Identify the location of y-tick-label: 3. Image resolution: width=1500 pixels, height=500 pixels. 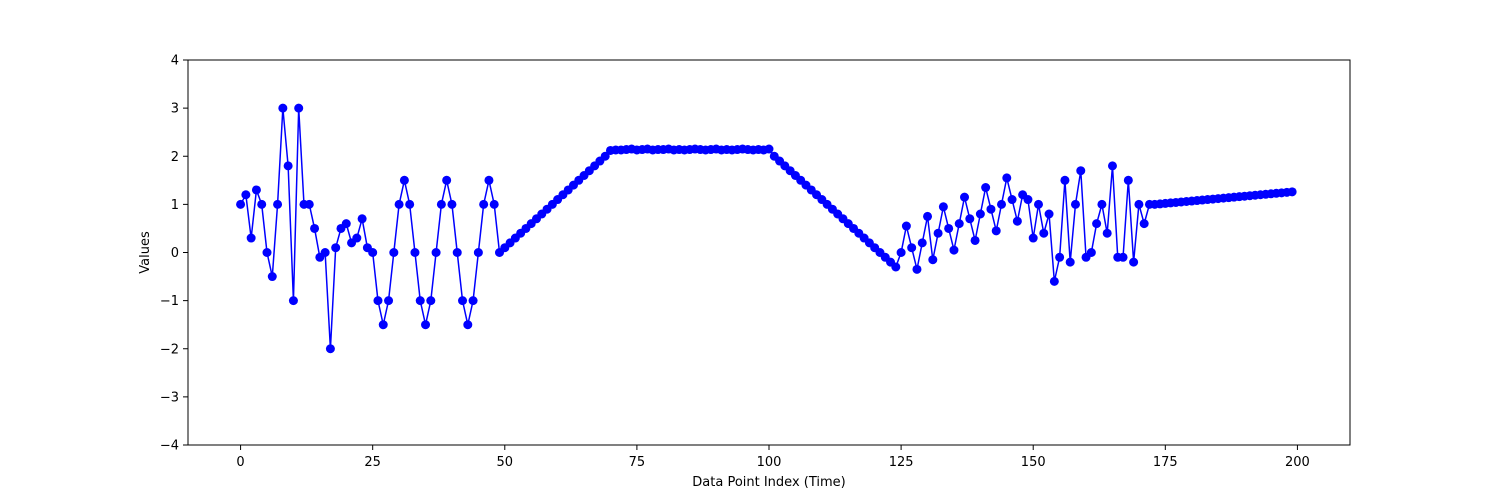
(175, 109).